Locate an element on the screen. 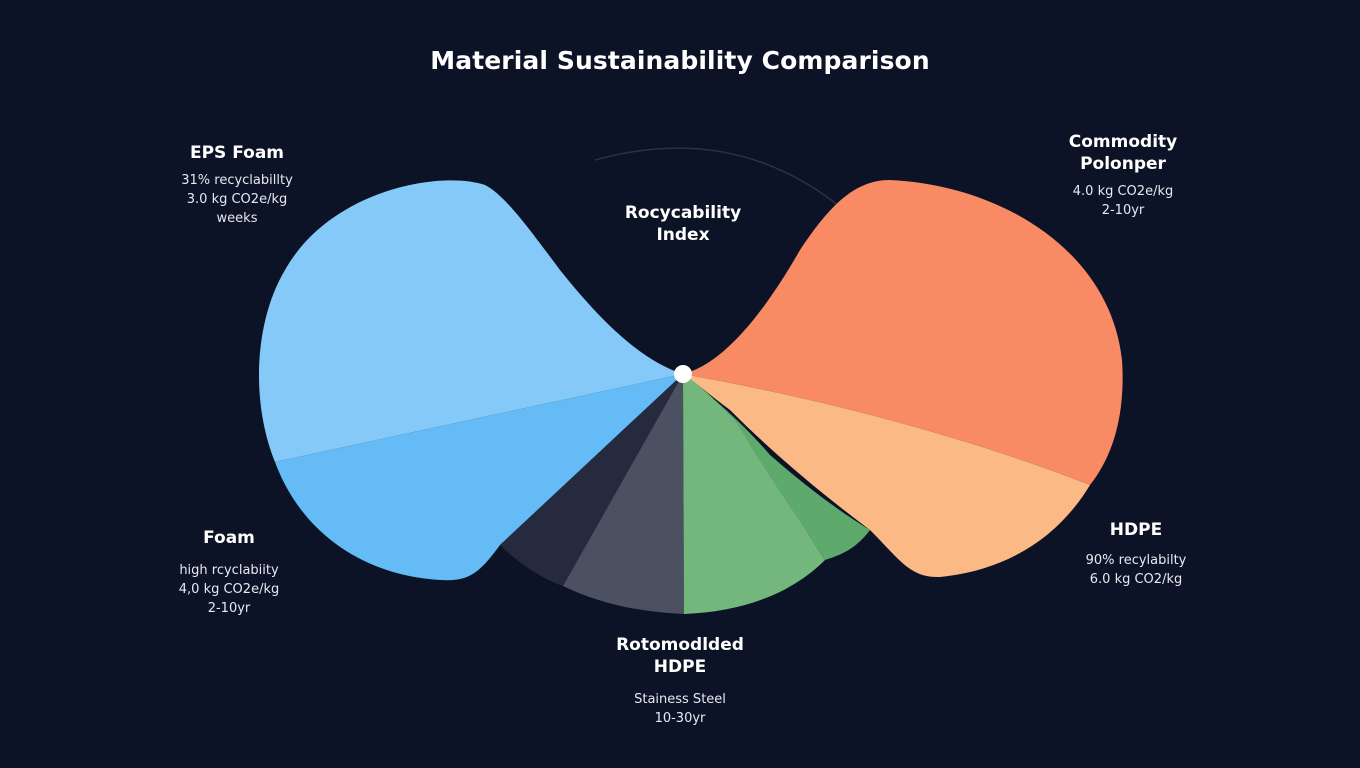 This screenshot has width=1360, height=768. label-rotomolded: Rotomodlded HDPE Stainess Steel 10-30yr is located at coordinates (680, 681).